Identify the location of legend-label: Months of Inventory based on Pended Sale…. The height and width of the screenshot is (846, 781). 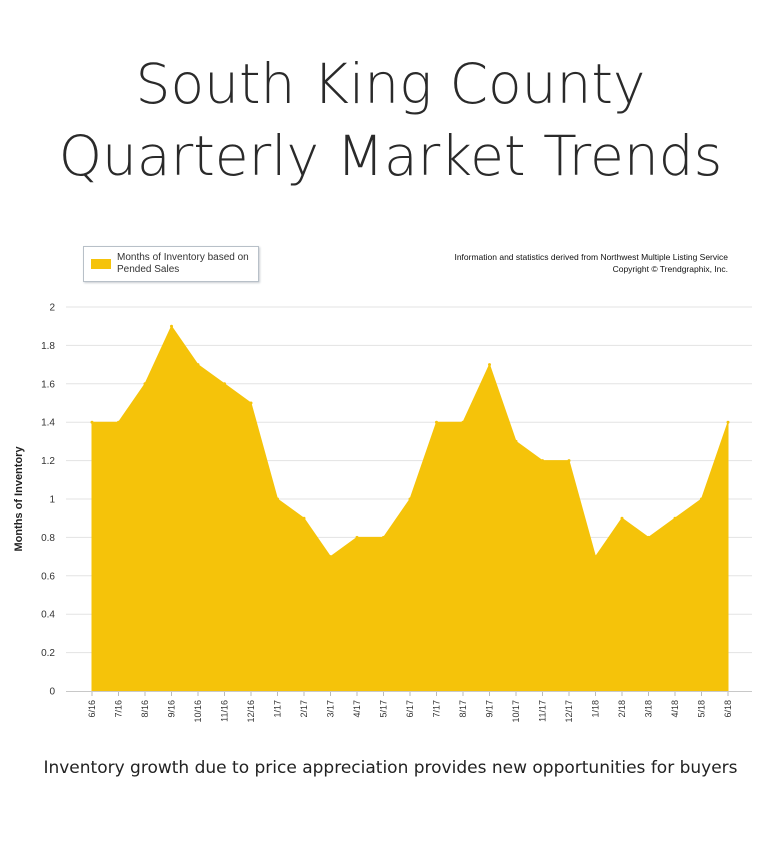
(183, 263).